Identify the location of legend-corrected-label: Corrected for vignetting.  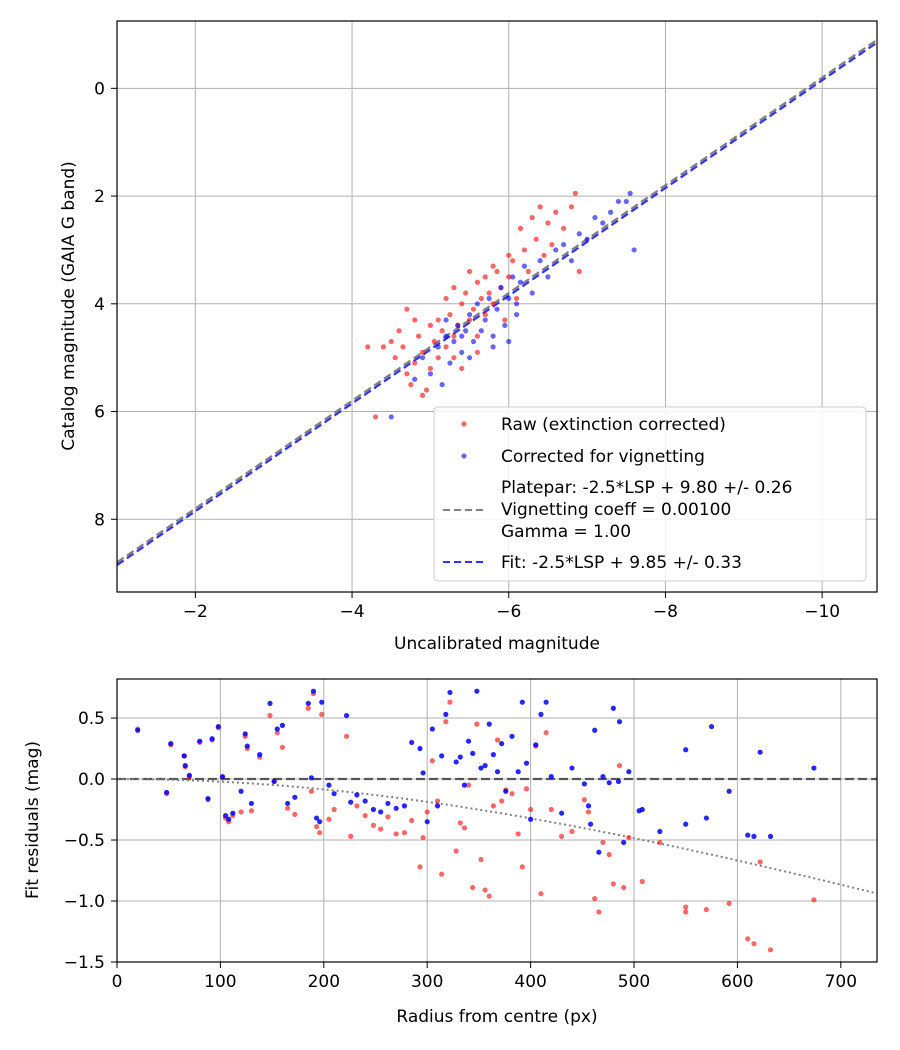
(603, 457).